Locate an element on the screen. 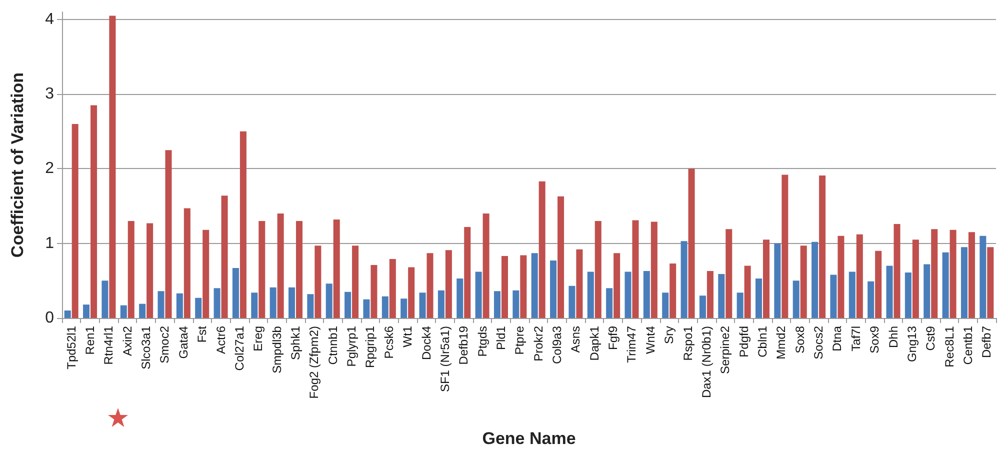 The width and height of the screenshot is (1000, 455). x-tick-label: Ptgds is located at coordinates (482, 341).